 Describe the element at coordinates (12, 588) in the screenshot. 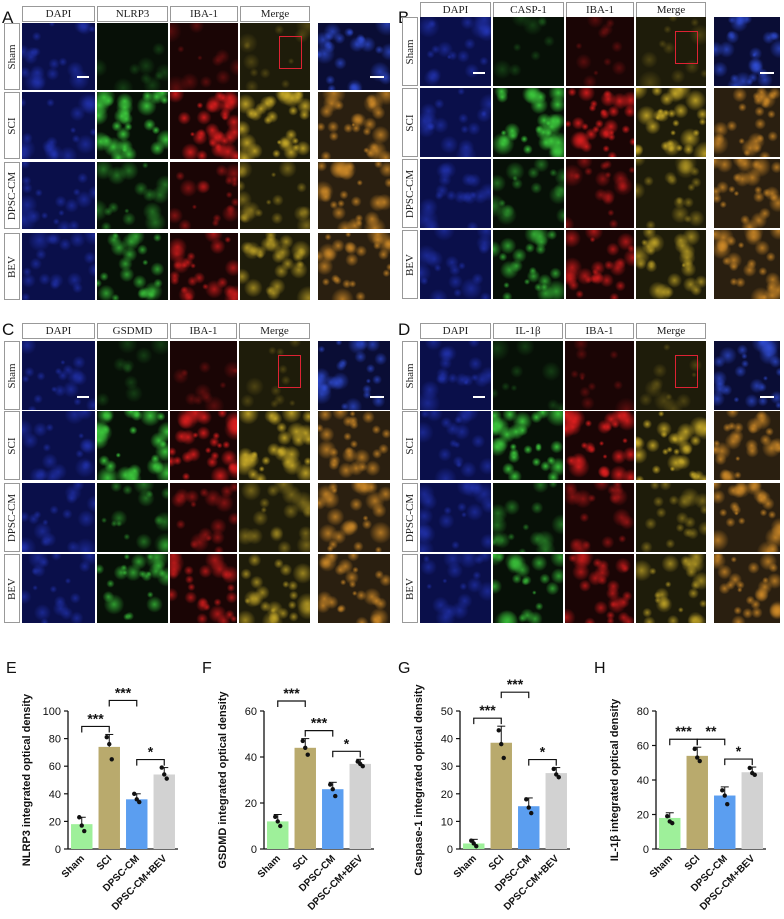

I see `row-label-C-3: BEV` at that location.